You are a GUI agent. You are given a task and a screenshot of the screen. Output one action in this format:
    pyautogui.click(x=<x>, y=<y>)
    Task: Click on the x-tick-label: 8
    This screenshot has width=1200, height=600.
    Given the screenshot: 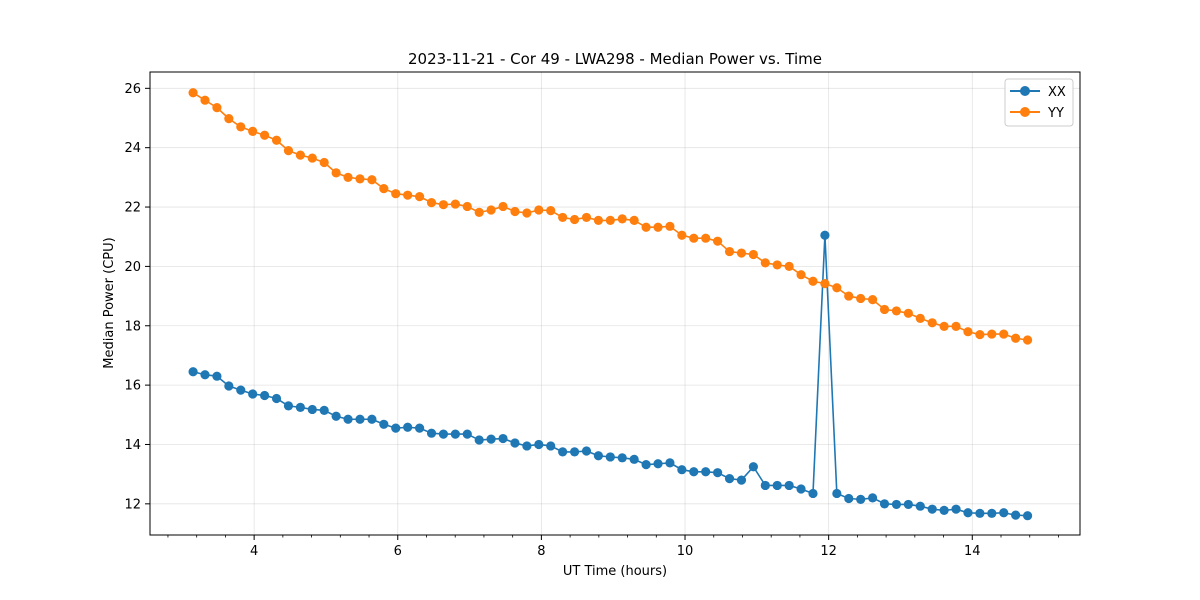 What is the action you would take?
    pyautogui.click(x=541, y=551)
    